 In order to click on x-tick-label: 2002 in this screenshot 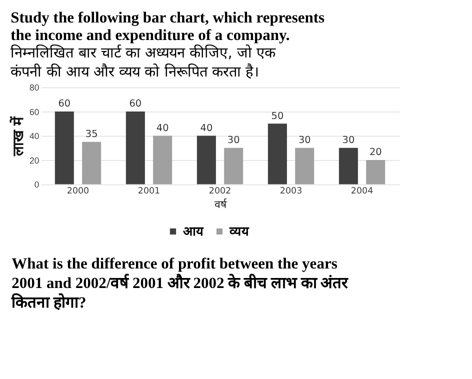, I will do `click(220, 191)`.